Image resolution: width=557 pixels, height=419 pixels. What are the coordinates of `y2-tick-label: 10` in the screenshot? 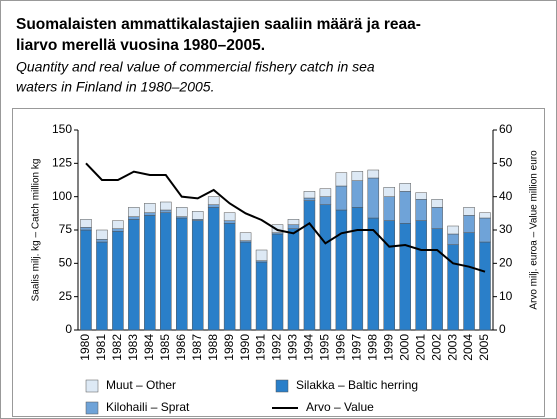 It's located at (506, 296).